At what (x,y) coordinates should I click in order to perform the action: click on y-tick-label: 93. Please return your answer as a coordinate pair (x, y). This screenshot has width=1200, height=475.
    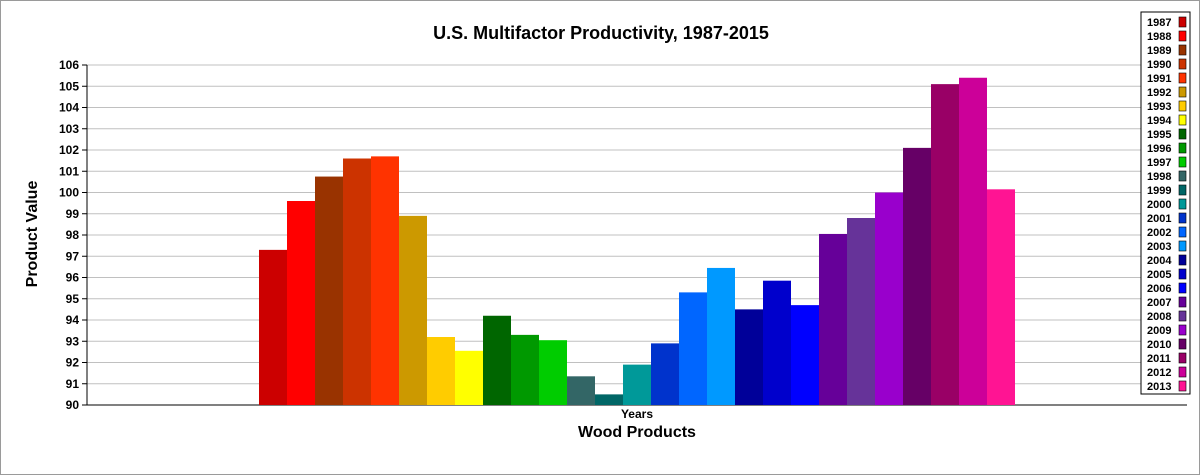
    Looking at the image, I should click on (73, 341).